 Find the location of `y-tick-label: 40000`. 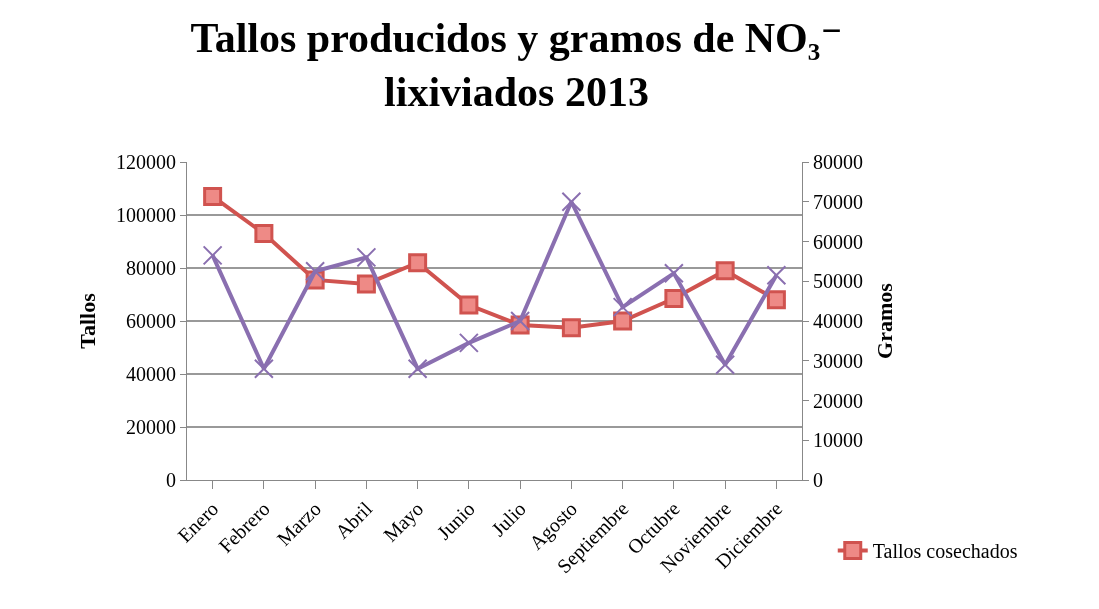

y-tick-label: 40000 is located at coordinates (151, 374).